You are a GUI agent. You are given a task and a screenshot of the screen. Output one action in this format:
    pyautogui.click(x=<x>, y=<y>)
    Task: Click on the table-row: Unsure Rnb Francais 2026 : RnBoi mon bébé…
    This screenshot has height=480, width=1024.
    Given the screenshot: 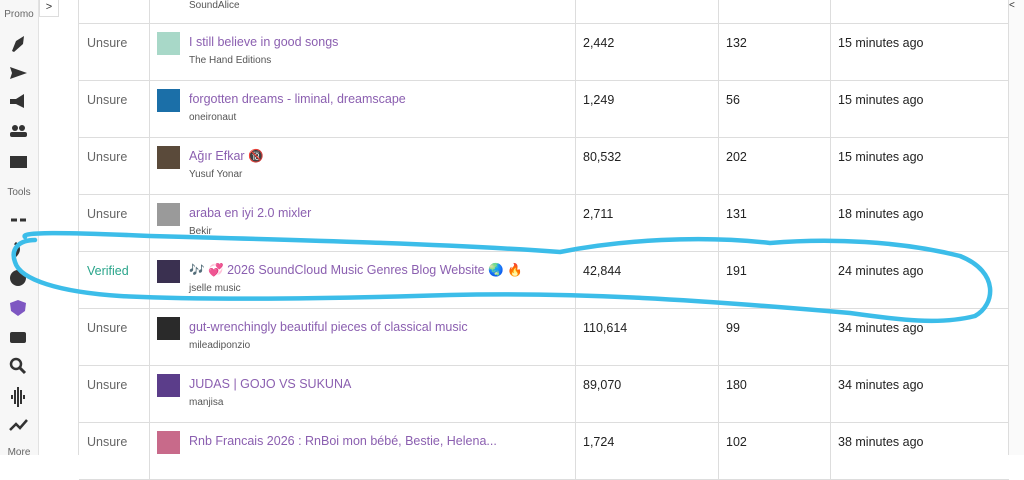 What is the action you would take?
    pyautogui.click(x=544, y=451)
    